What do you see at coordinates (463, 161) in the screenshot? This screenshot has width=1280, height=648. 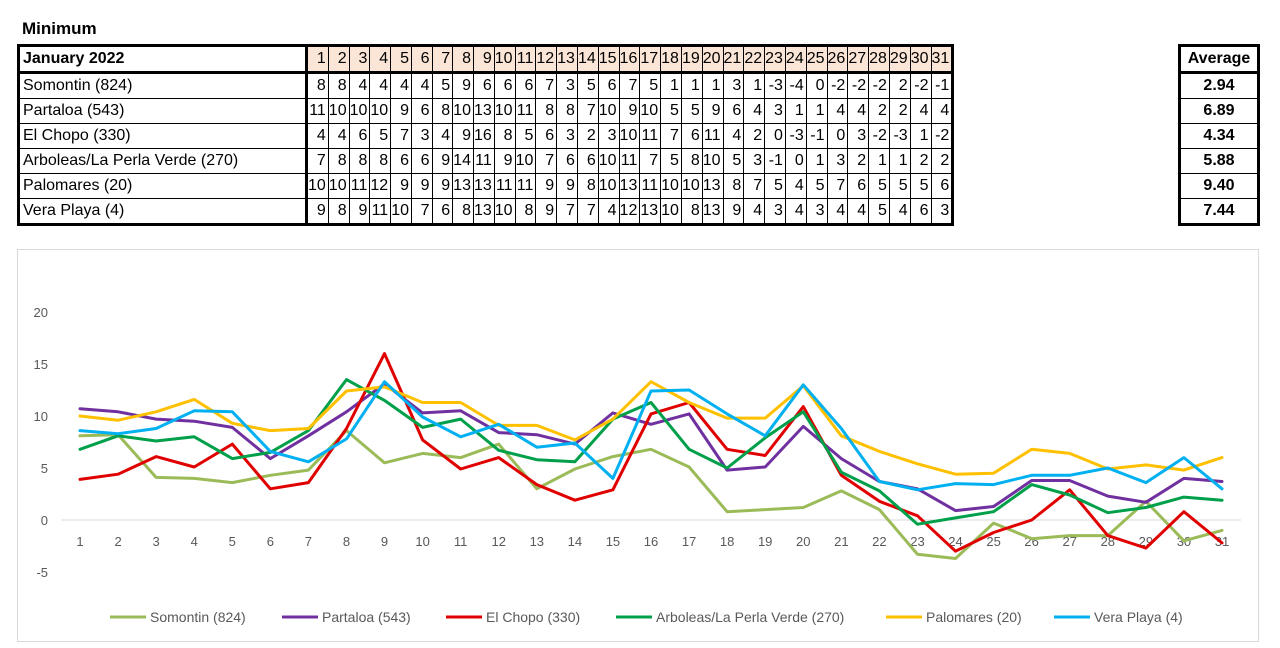 I see `temperature-cell: 14` at bounding box center [463, 161].